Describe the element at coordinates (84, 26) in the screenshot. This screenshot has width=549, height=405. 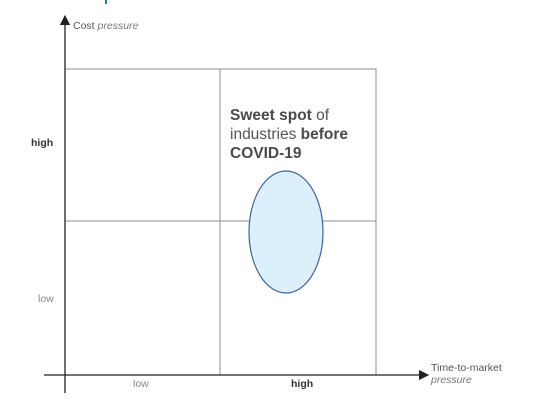
I see `y-axis-title-main: Cost` at that location.